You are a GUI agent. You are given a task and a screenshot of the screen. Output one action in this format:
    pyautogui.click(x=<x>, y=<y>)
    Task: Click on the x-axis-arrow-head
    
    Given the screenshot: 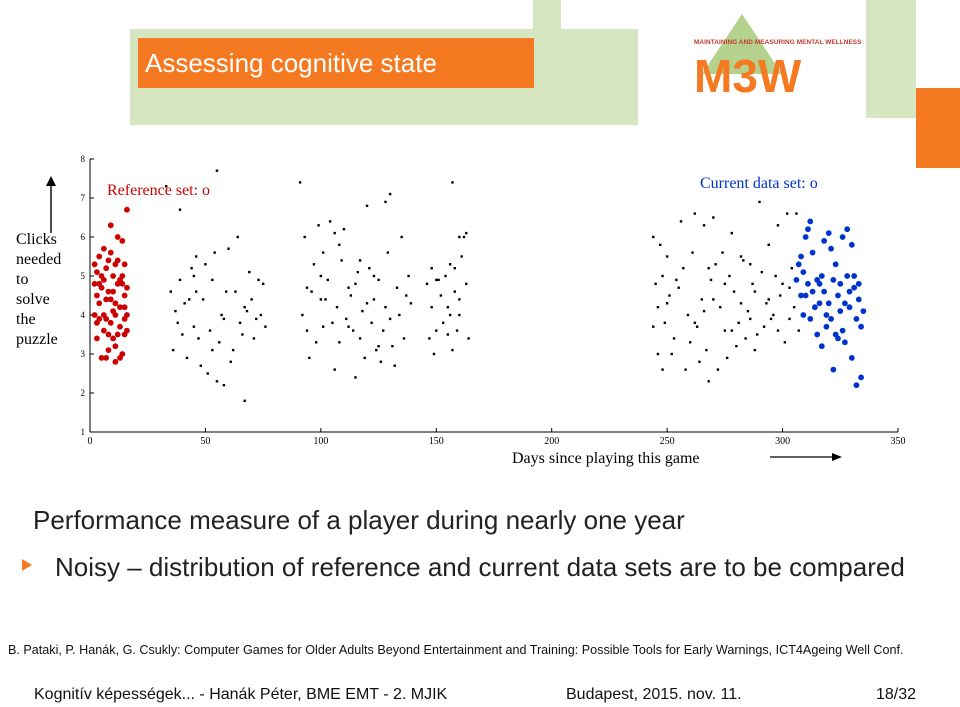 What is the action you would take?
    pyautogui.click(x=837, y=457)
    